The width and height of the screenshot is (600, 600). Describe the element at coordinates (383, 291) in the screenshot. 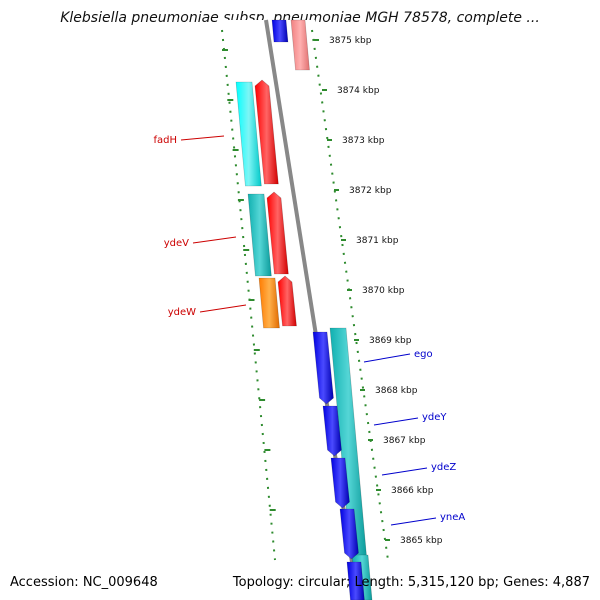

I see `kbp-tick-label: 3870 kbp` at that location.